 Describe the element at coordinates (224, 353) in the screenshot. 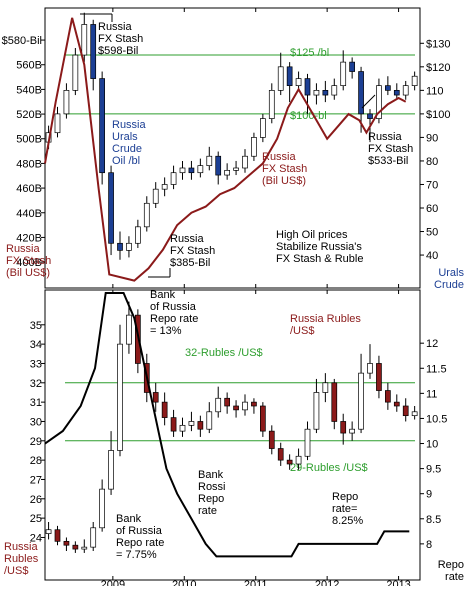

I see `reference-label: 32-Rubles /US$` at that location.